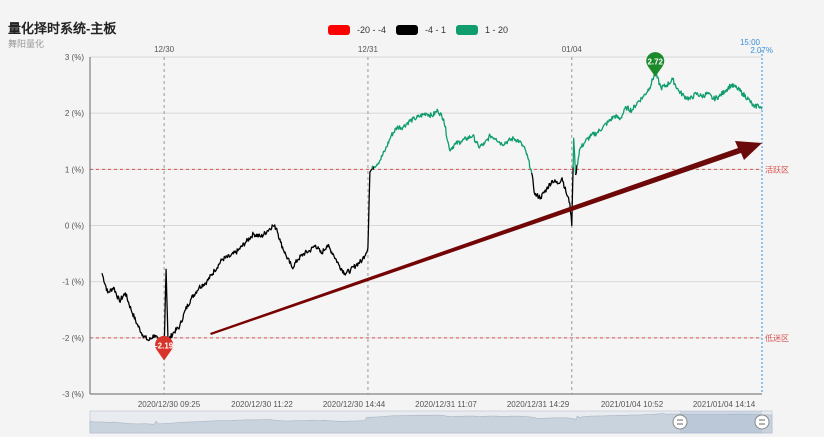  What do you see at coordinates (74, 113) in the screenshot?
I see `y-tick-label: 2 (%)` at bounding box center [74, 113].